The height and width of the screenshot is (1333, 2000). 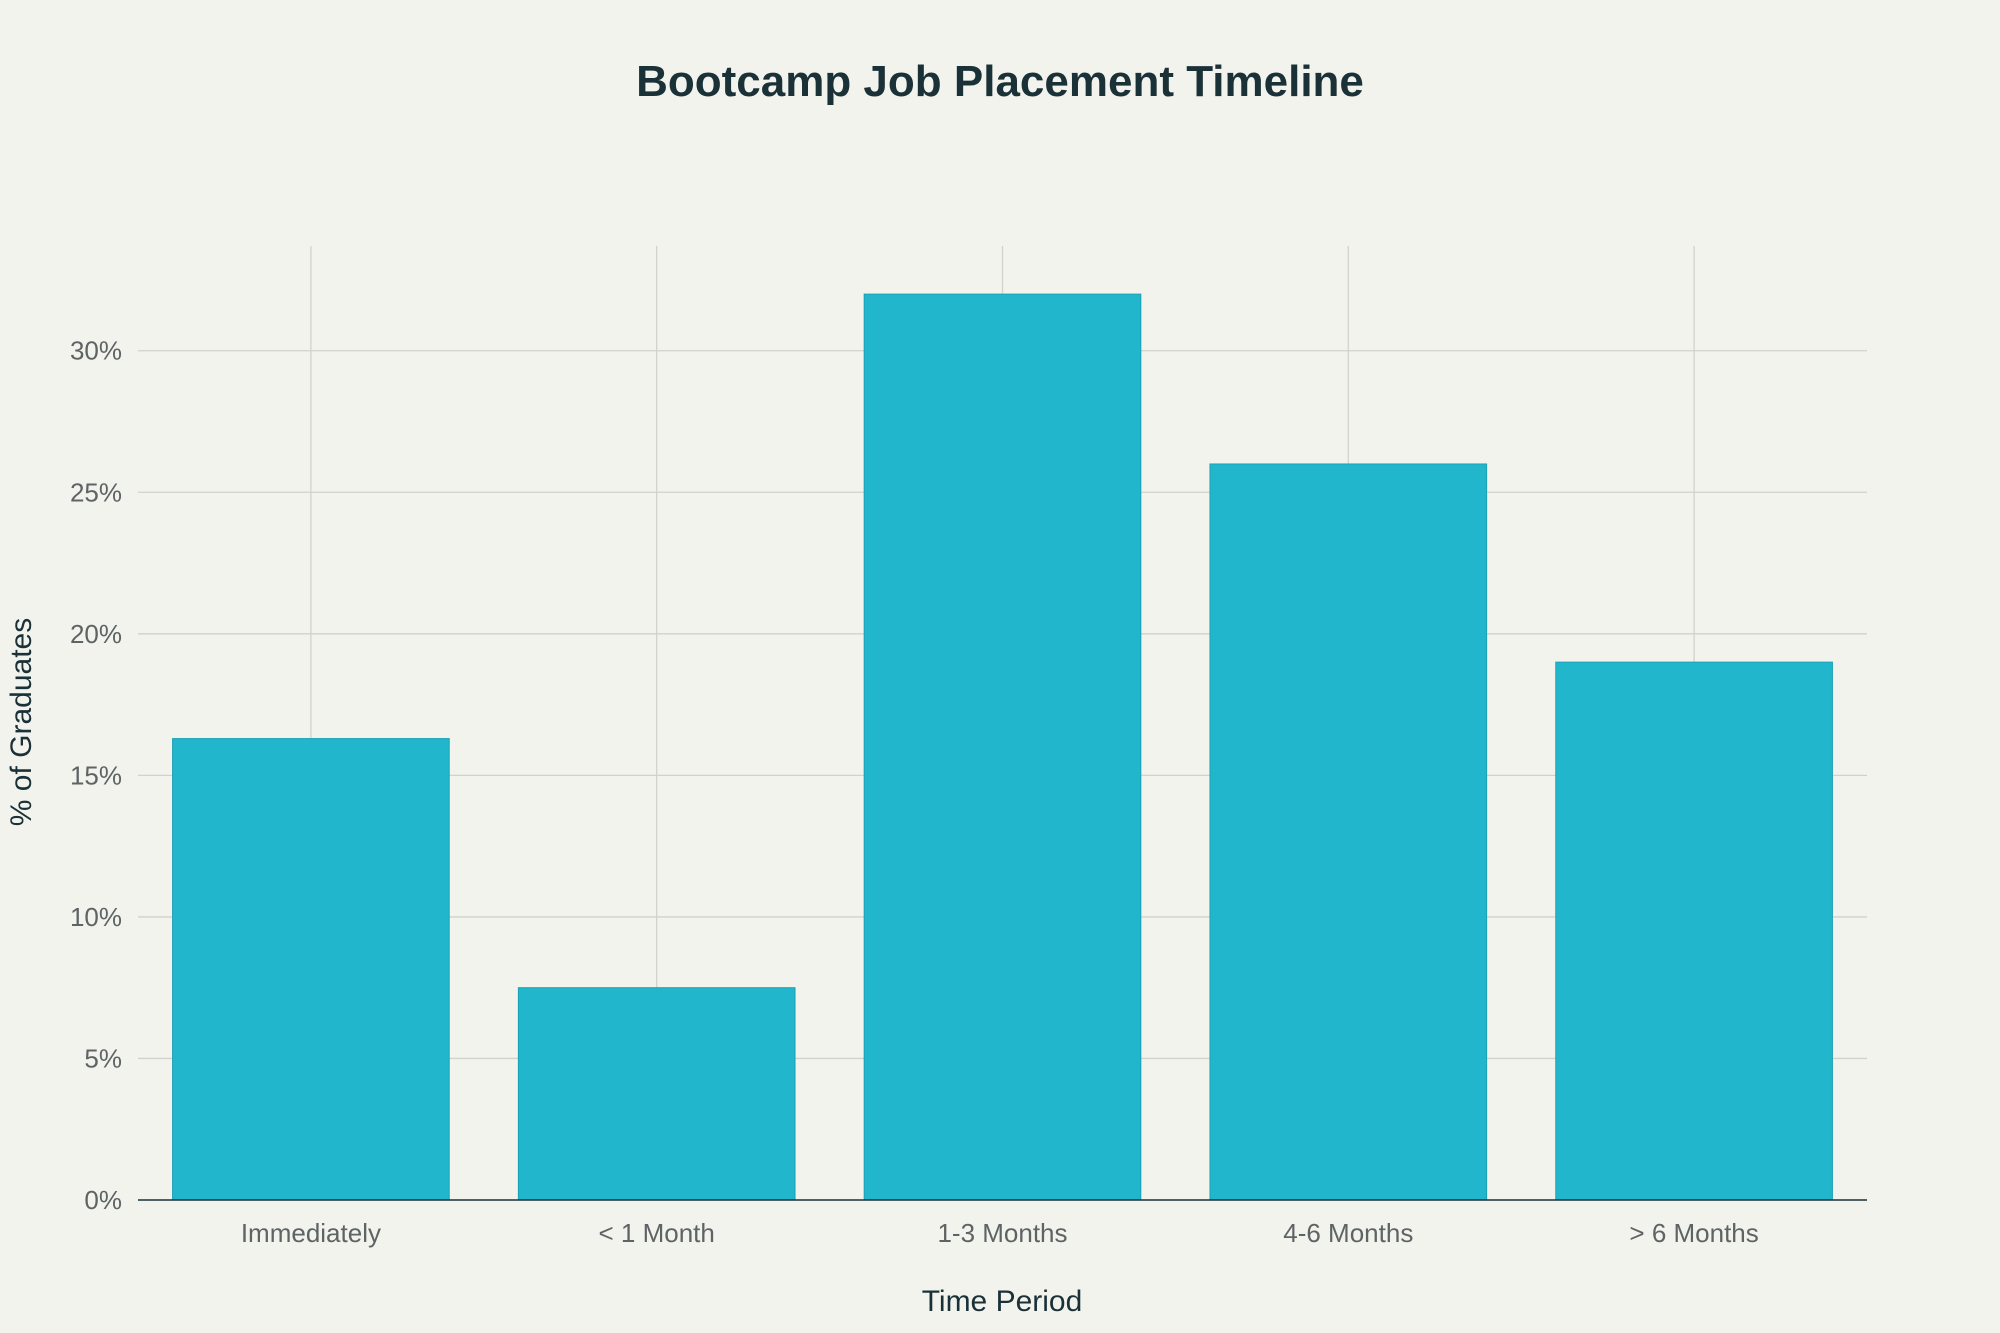 What do you see at coordinates (1348, 1233) in the screenshot?
I see `x-tick-label: 4-6 Months` at bounding box center [1348, 1233].